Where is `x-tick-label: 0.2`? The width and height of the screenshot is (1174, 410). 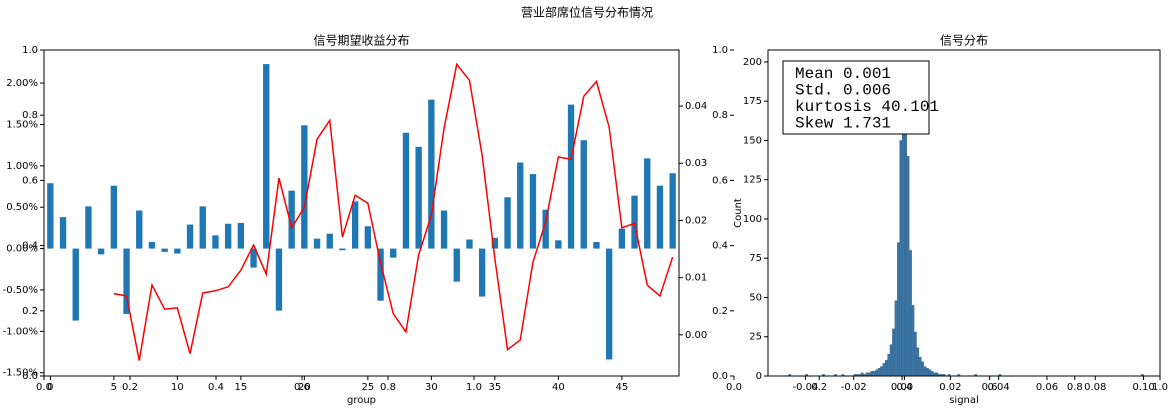 x-tick-label: 0.2 is located at coordinates (130, 387).